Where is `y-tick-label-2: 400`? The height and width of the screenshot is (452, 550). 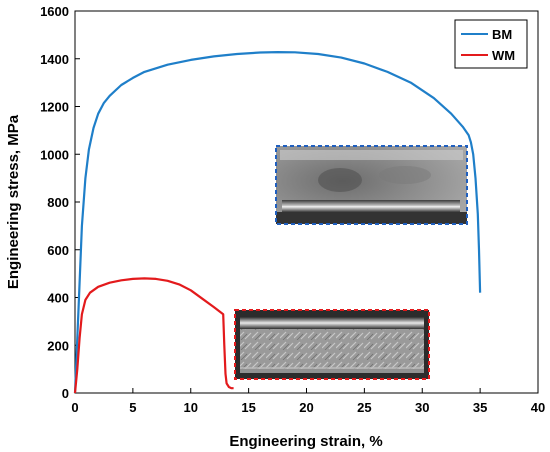
y-tick-label-2: 400 is located at coordinates (58, 298).